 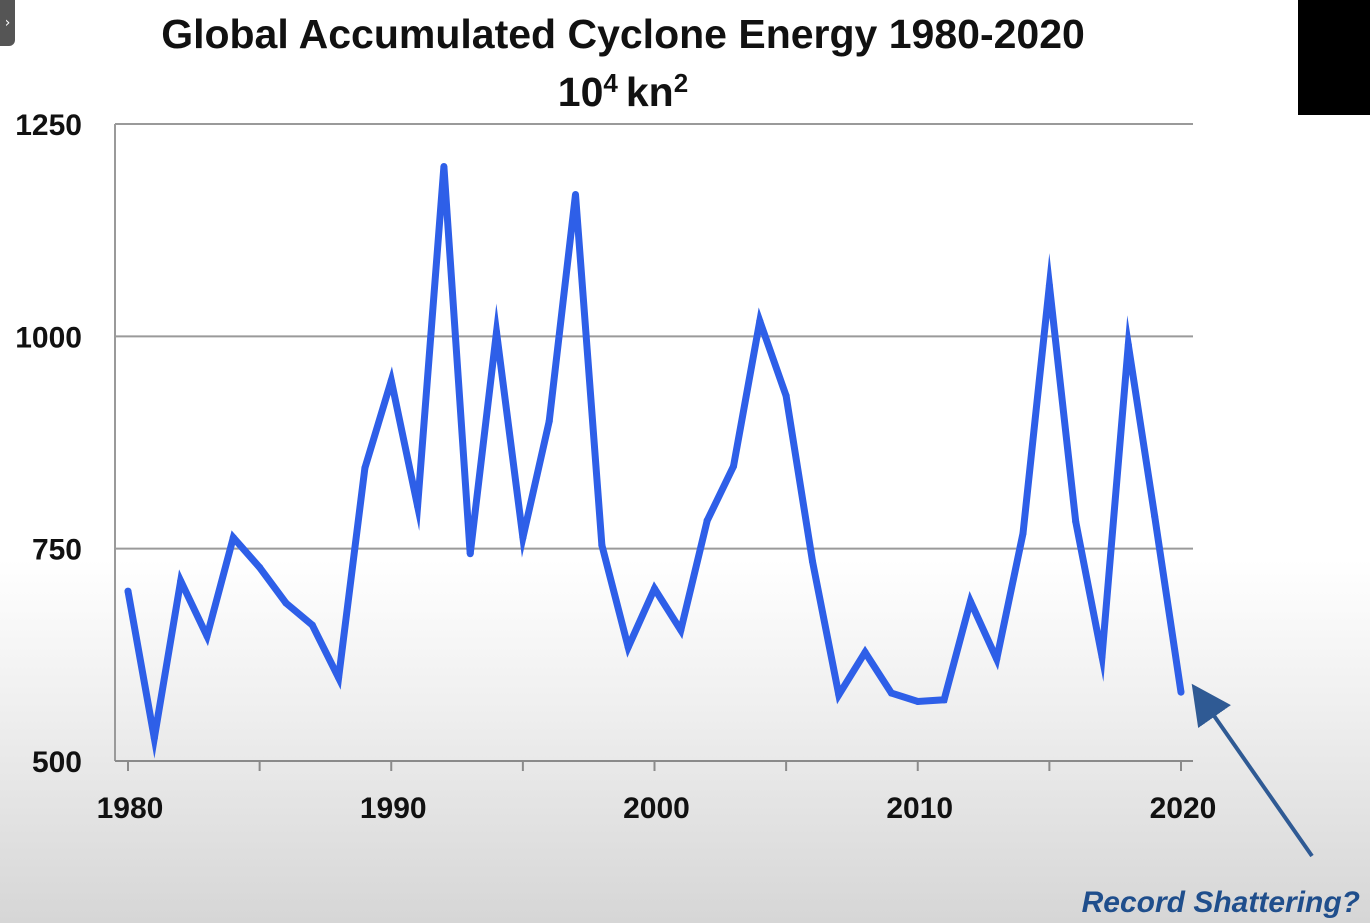 What do you see at coordinates (997, 659) in the screenshot?
I see `data-point-2013` at bounding box center [997, 659].